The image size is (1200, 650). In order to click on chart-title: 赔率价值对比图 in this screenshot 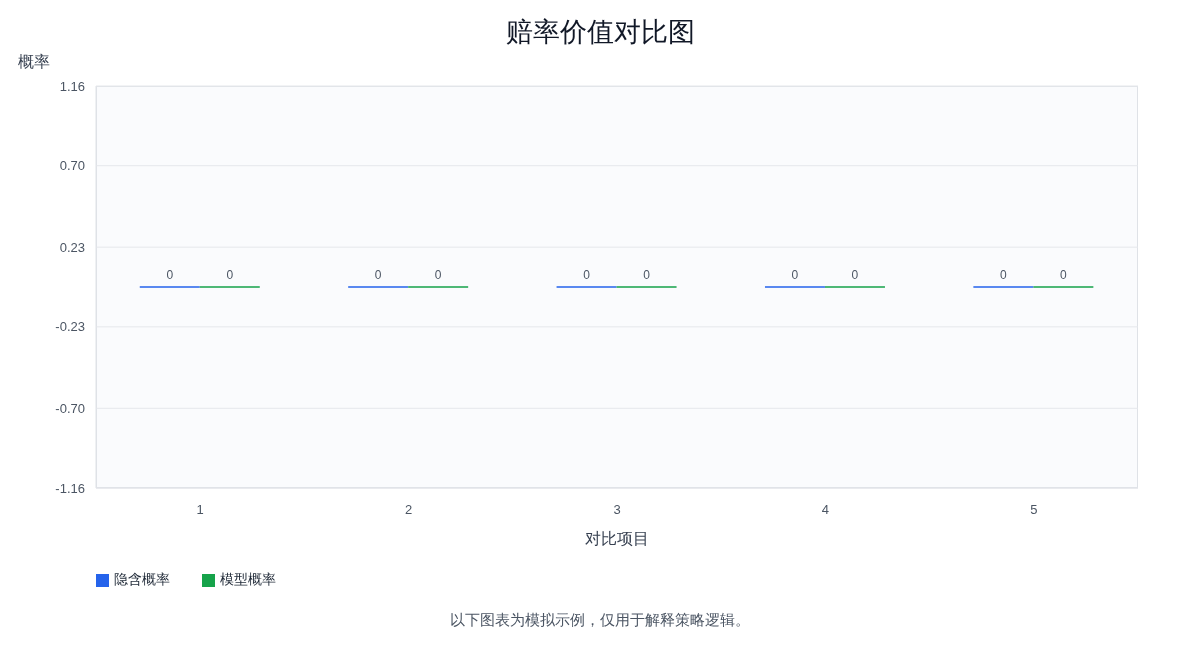, I will do `click(600, 32)`.